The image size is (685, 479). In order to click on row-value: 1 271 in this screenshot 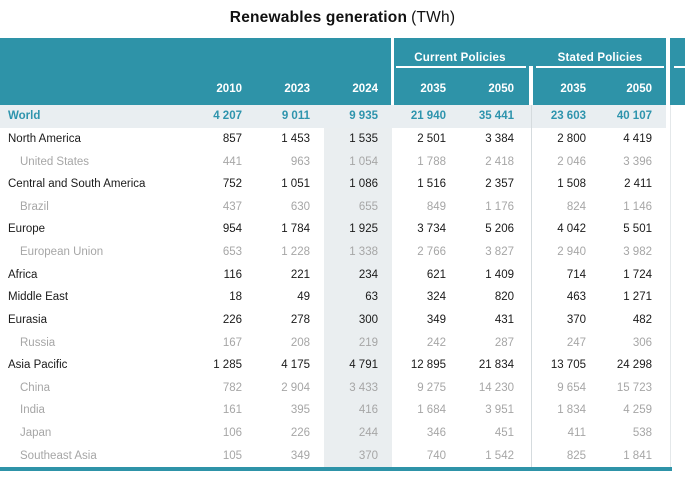, I will do `click(637, 297)`.